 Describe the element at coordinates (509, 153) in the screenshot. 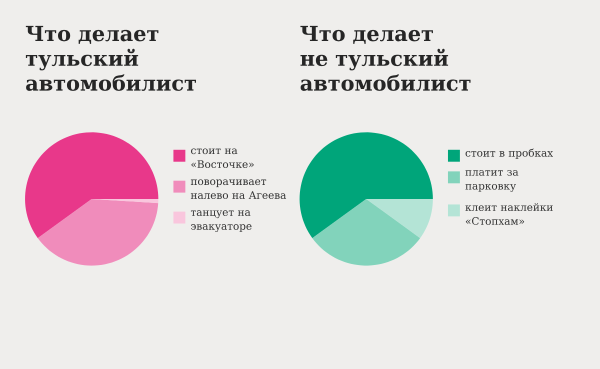

I see `legend-label: стоит в пробках` at that location.